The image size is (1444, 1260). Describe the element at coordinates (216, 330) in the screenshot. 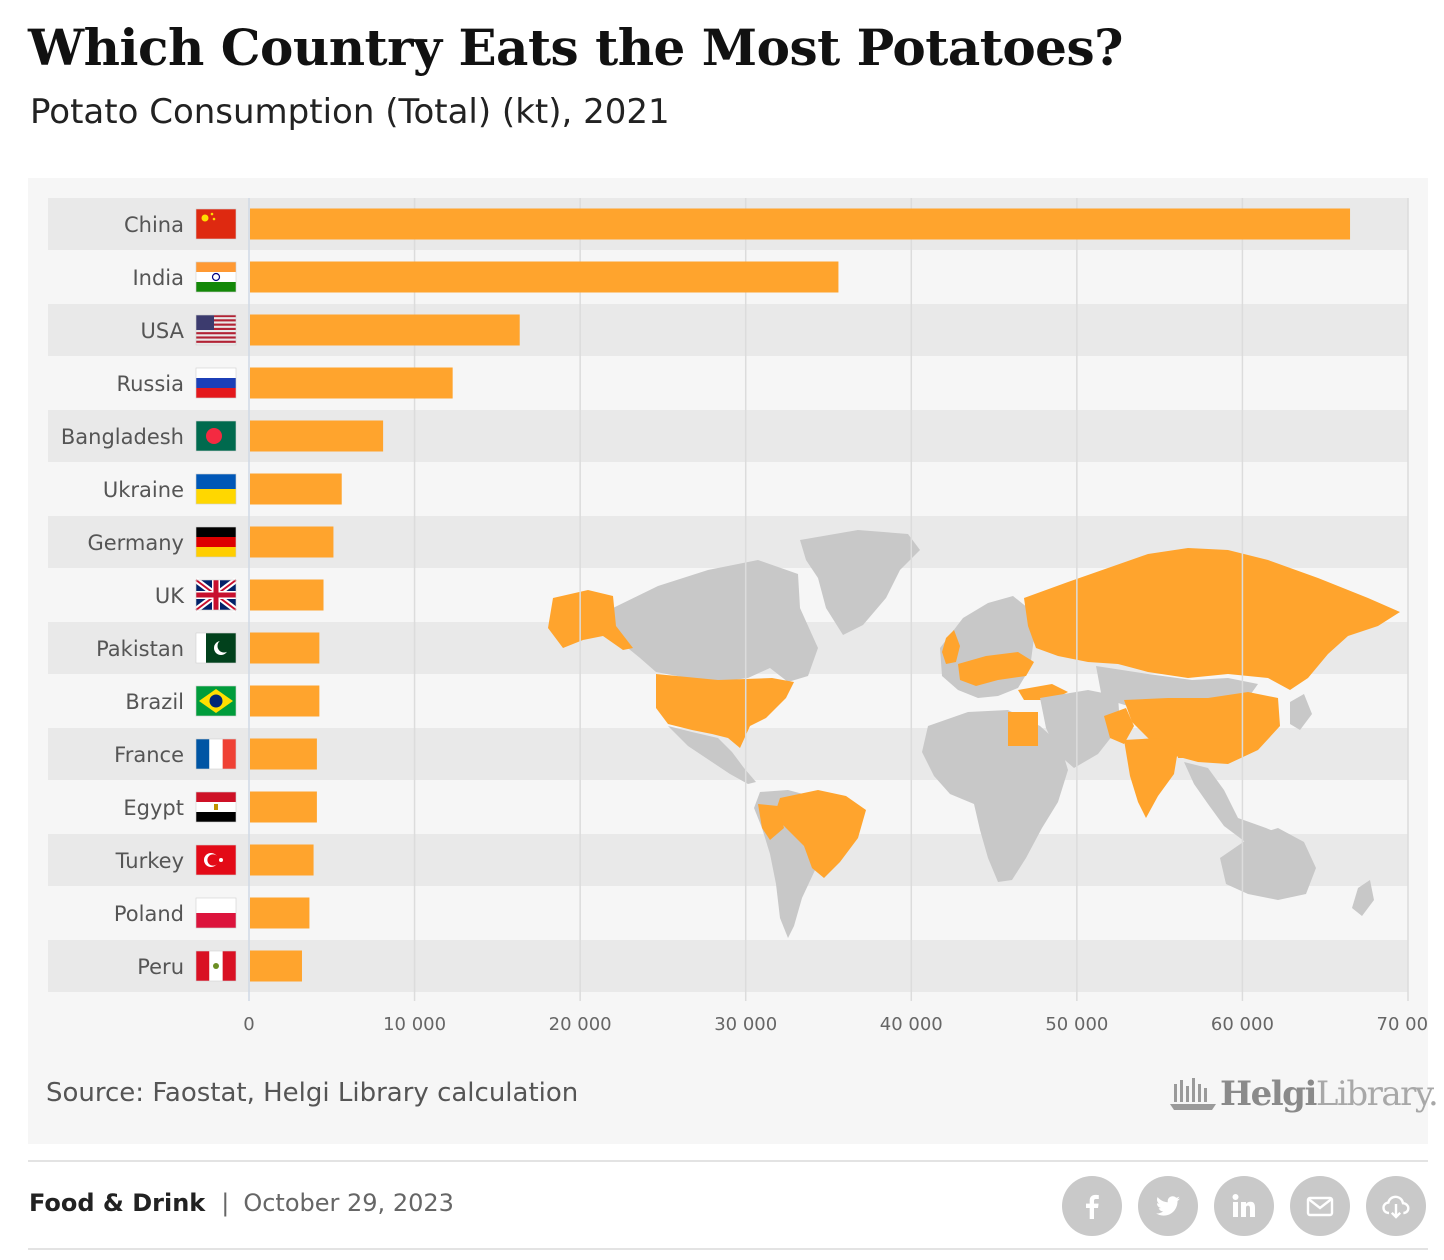

I see `flag-usa-icon` at that location.